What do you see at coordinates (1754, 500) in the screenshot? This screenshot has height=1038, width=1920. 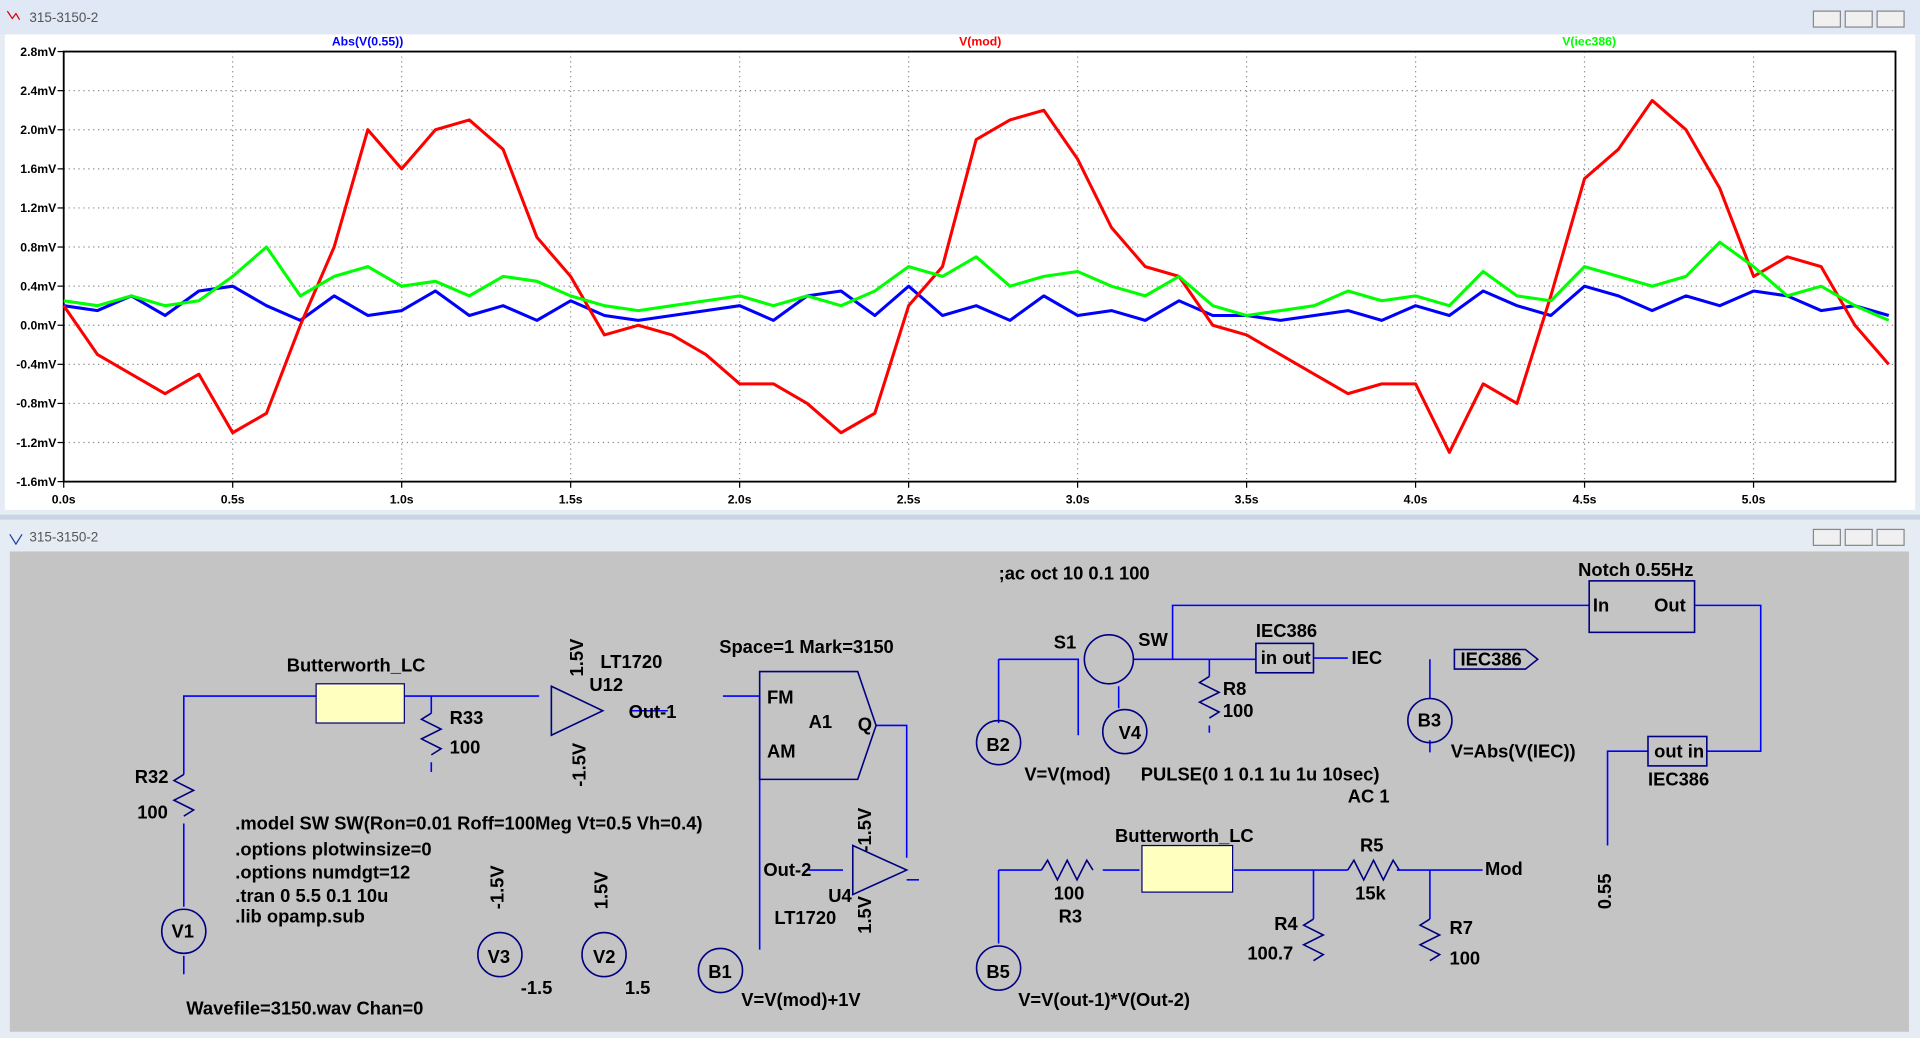 I see `x-tick-label: 5.0s` at bounding box center [1754, 500].